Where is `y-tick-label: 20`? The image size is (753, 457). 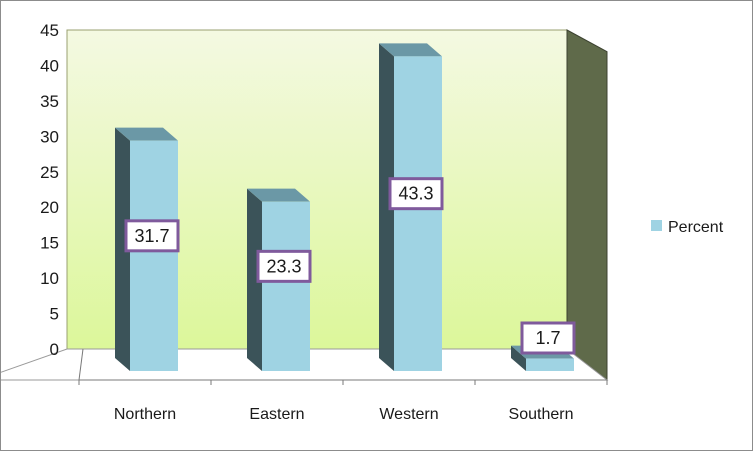 y-tick-label: 20 is located at coordinates (49, 207).